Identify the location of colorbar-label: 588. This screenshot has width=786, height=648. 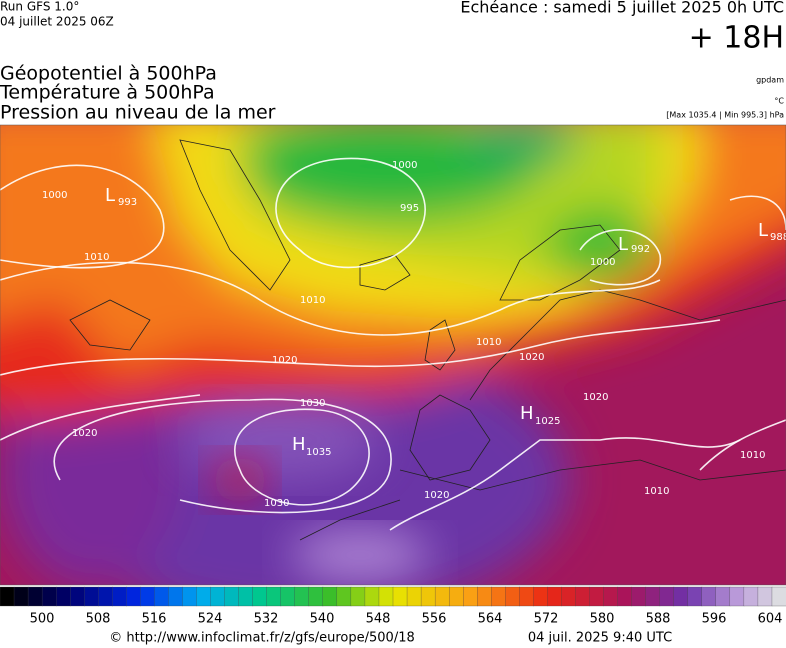
(658, 619).